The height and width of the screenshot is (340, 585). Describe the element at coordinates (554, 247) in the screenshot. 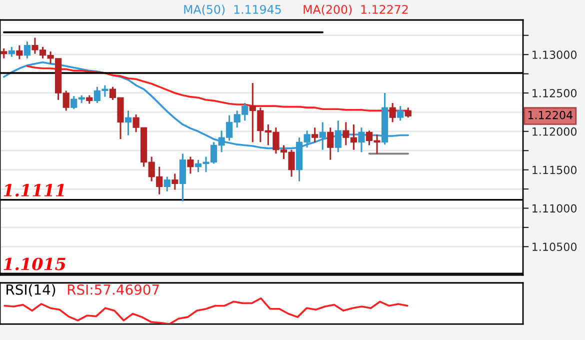

I see `y-tick-label: 1.10500` at that location.